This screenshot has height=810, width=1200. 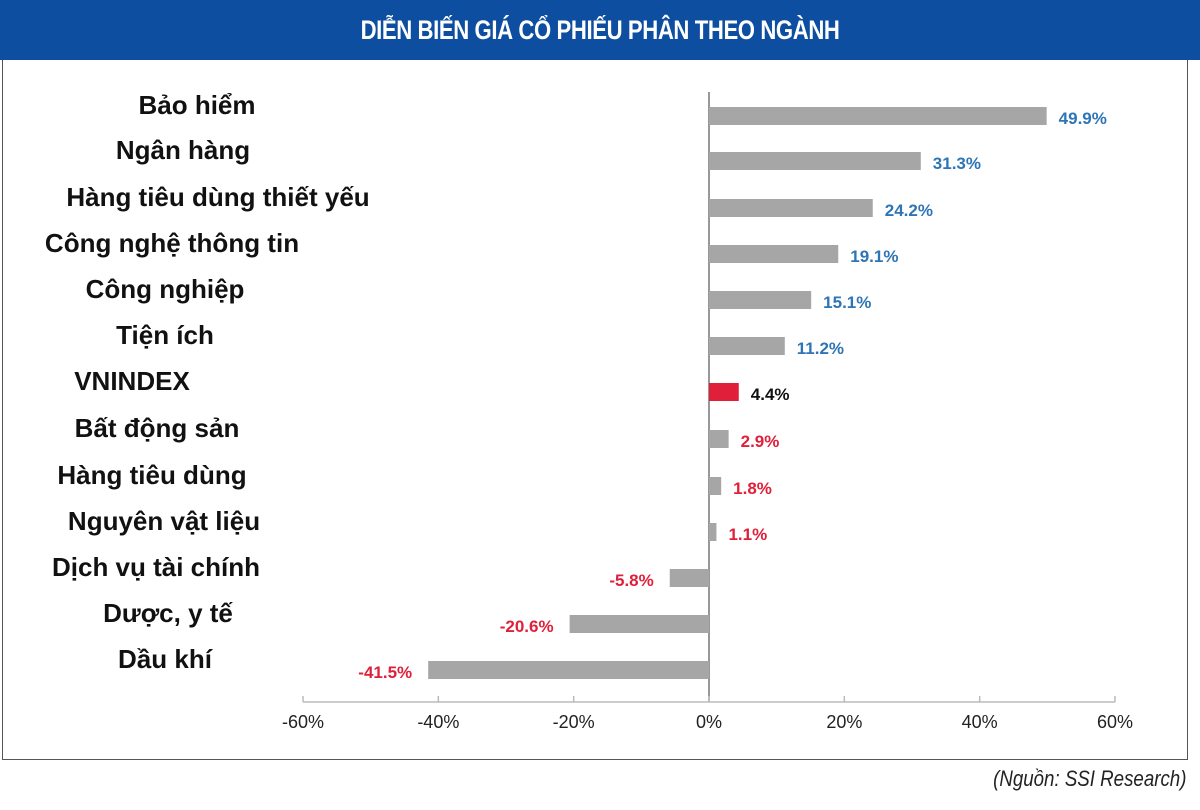 What do you see at coordinates (747, 534) in the screenshot?
I see `data-label: 1.1%` at bounding box center [747, 534].